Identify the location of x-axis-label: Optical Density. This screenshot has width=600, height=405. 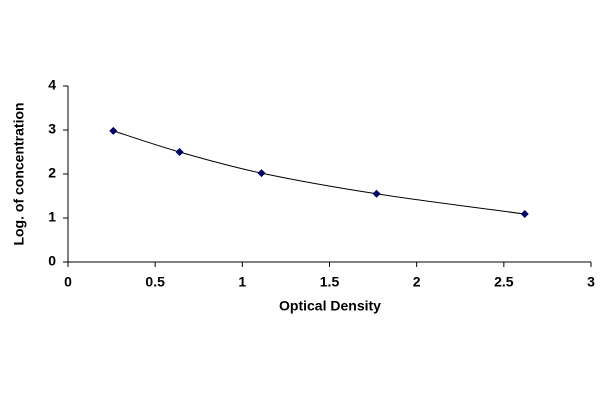
(330, 306).